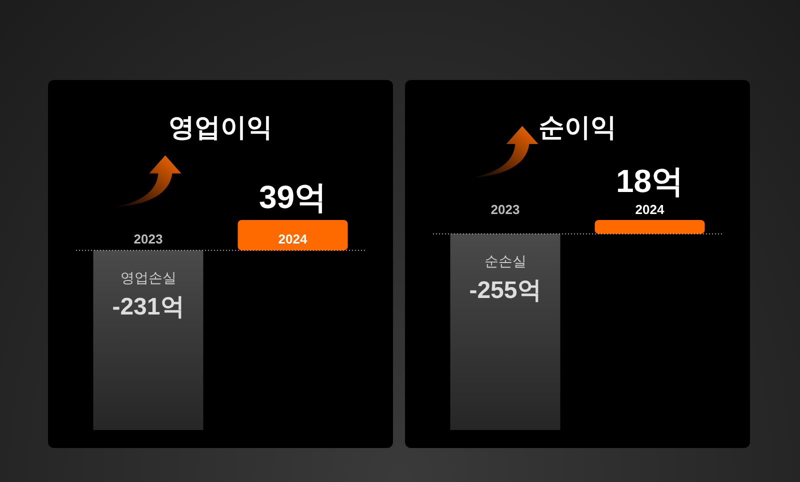 The width and height of the screenshot is (800, 482). What do you see at coordinates (148, 294) in the screenshot?
I see `data-label: 영업손실 -231억` at bounding box center [148, 294].